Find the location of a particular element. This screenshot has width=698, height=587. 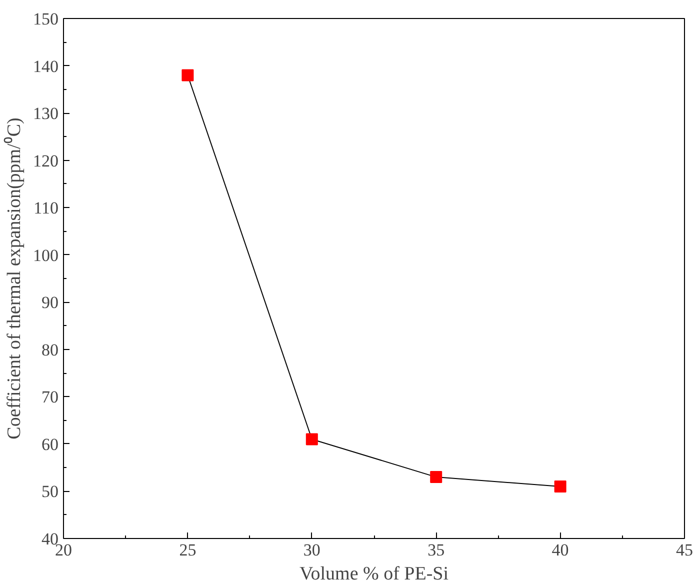

x-axis-title: Volume % of PE-Si is located at coordinates (374, 574).